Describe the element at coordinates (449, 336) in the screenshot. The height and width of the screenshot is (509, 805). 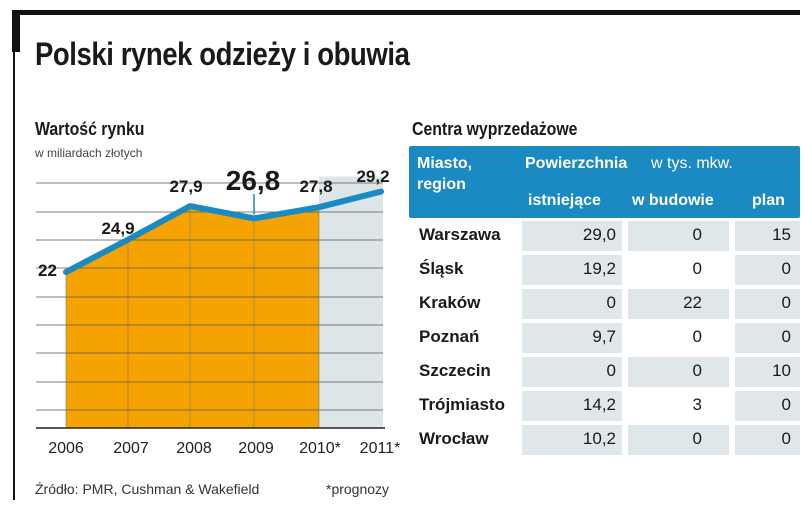
I see `row-city: Poznań` at that location.